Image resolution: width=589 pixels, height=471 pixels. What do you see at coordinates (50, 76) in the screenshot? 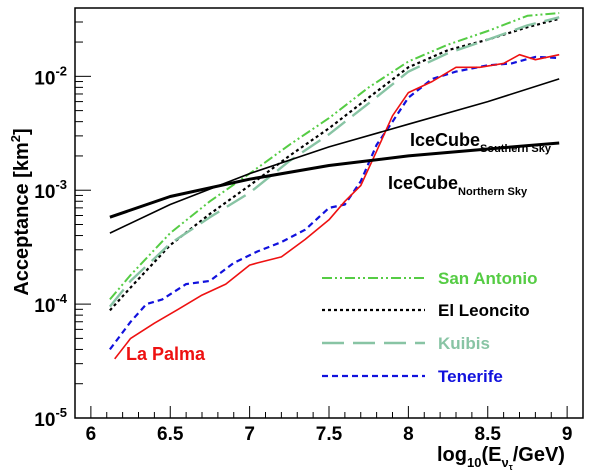
I see `y-tick-label: 10⁻²` at bounding box center [50, 76].